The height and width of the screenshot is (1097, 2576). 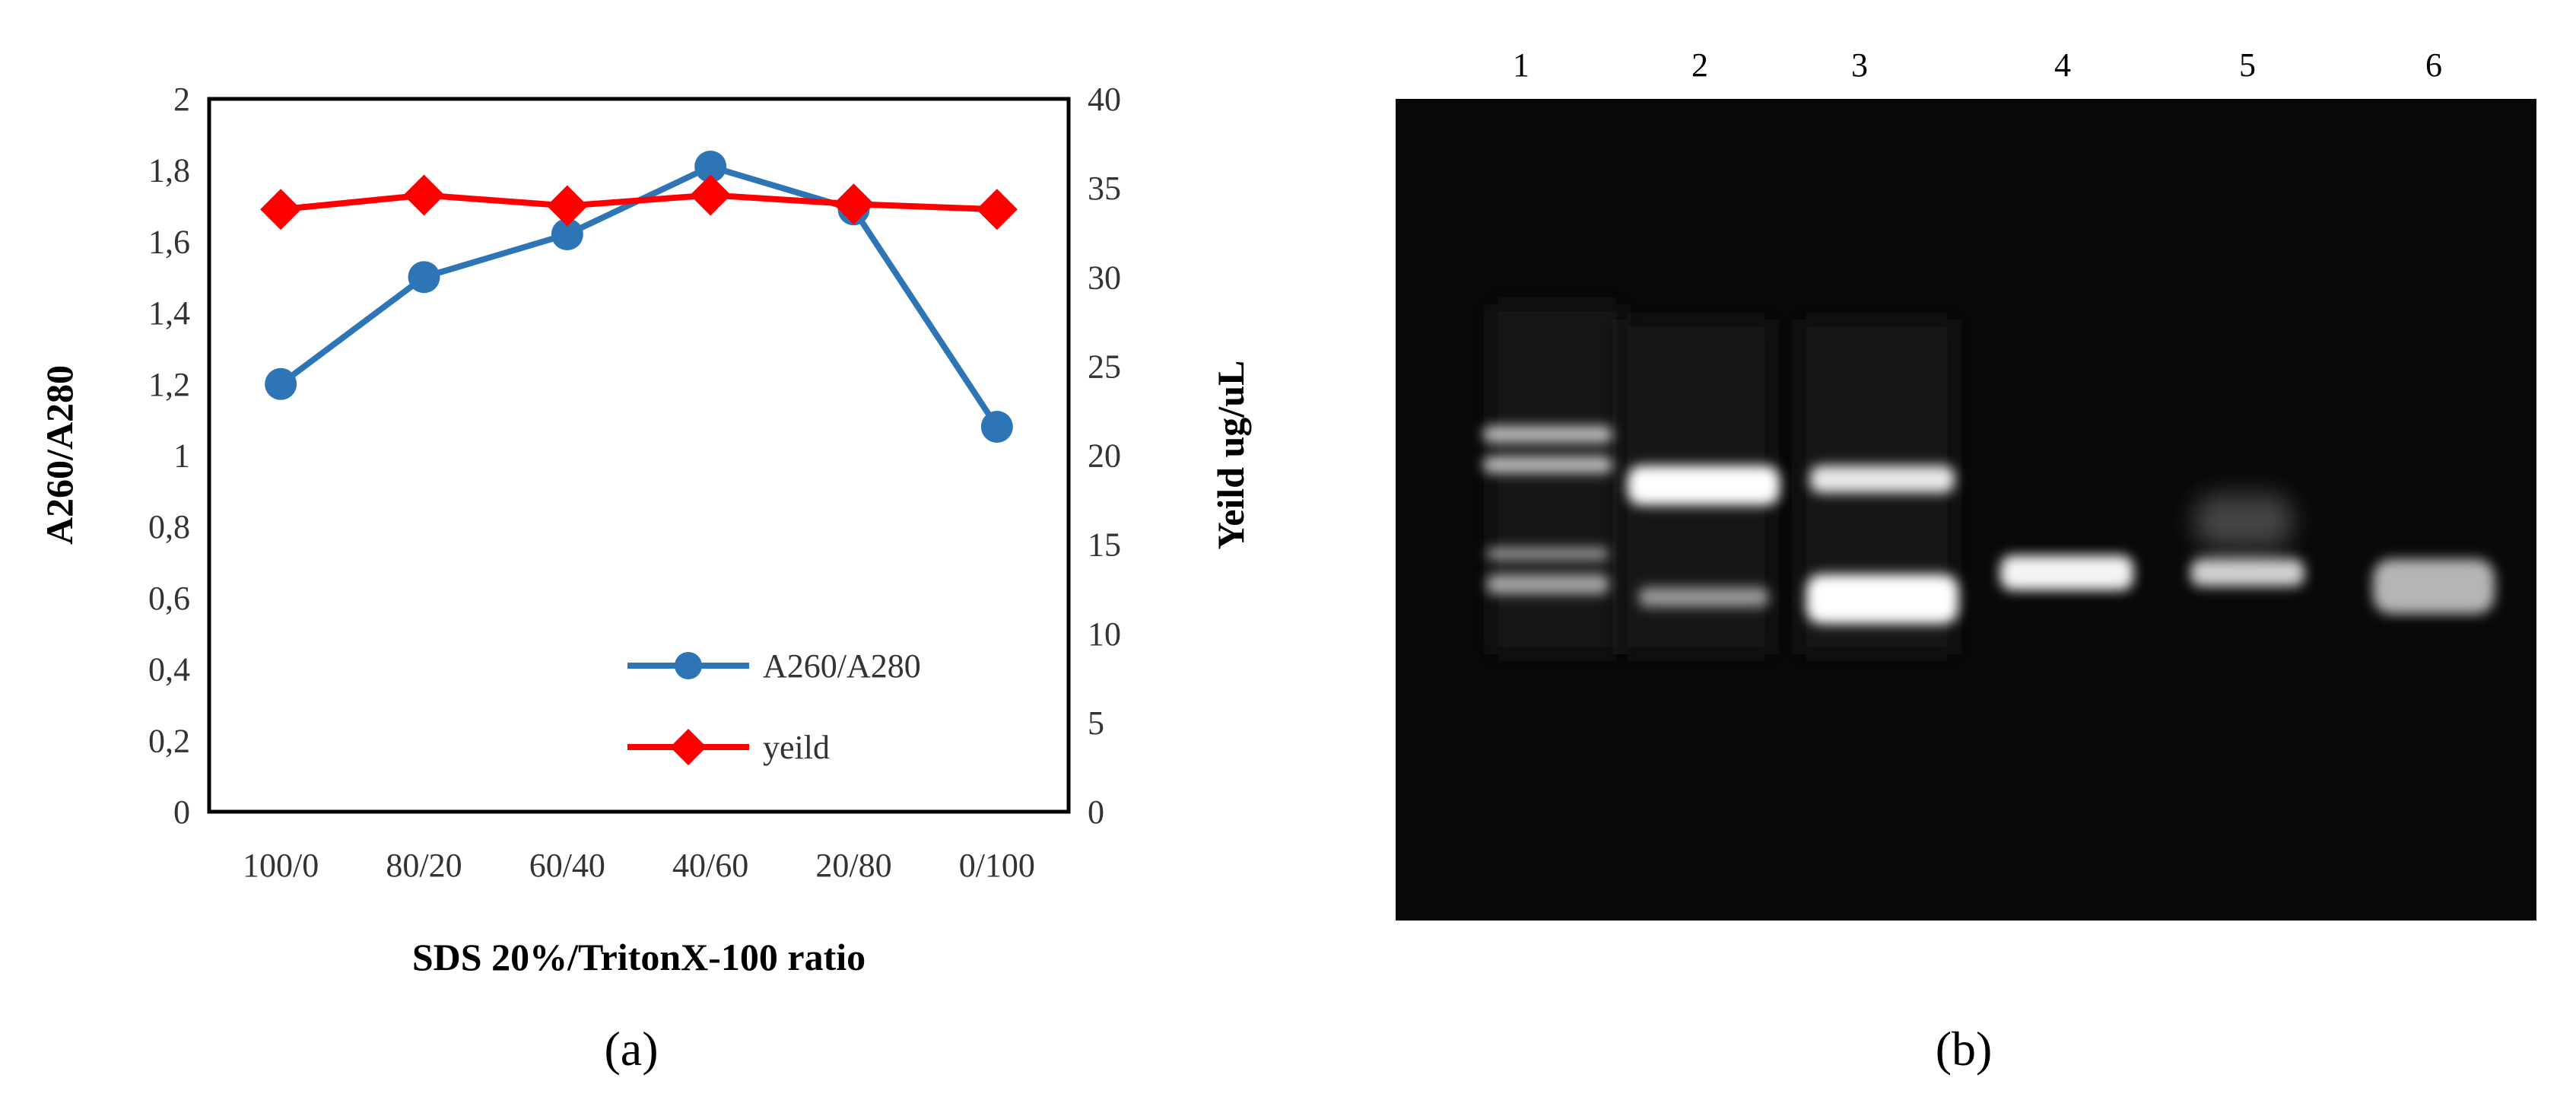 I want to click on legend-marker-circle, so click(x=688, y=665).